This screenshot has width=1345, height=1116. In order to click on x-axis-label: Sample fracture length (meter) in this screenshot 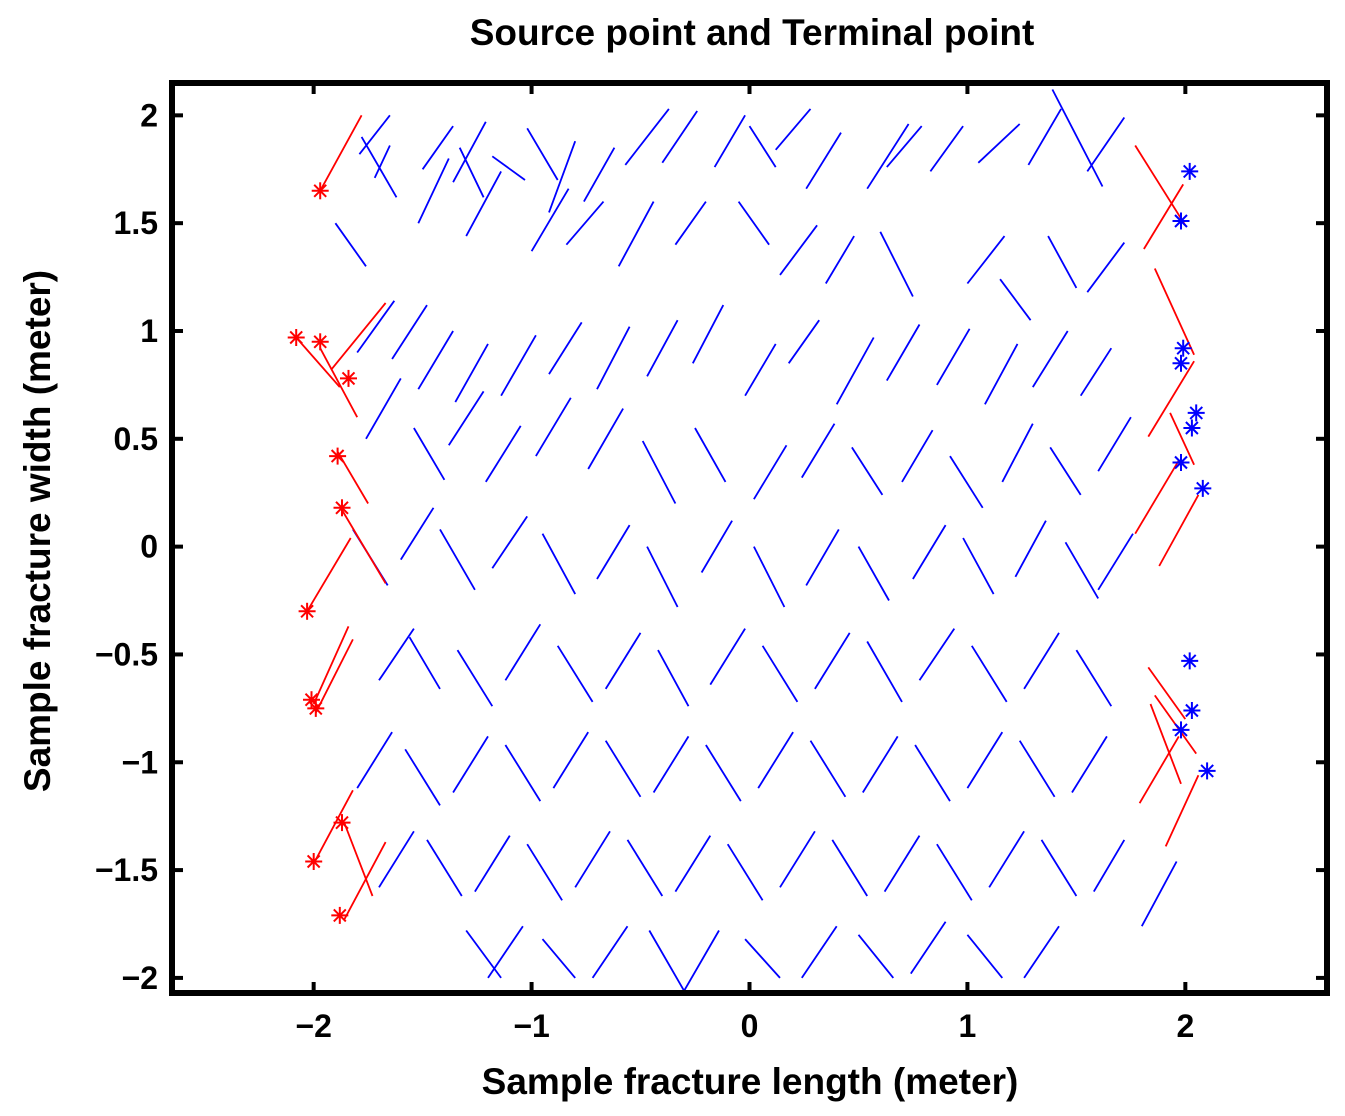, I will do `click(750, 1081)`.